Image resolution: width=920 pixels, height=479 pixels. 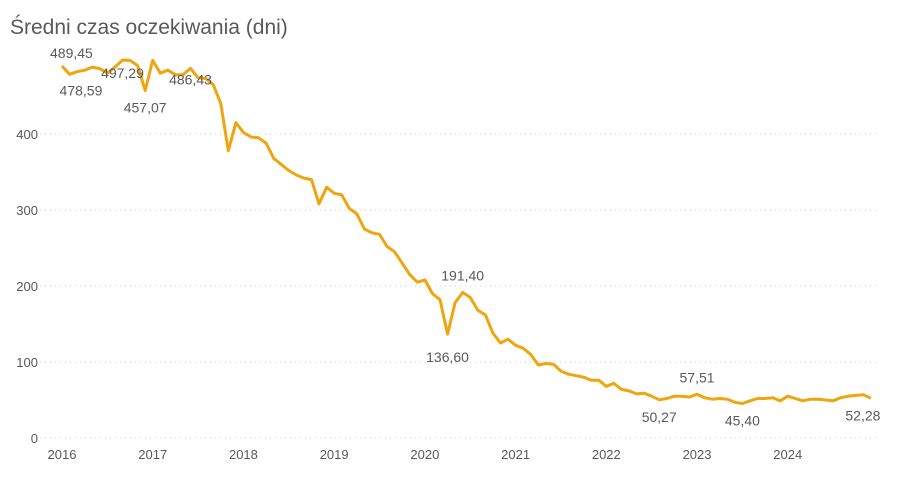 I want to click on y-tick-label: 300, so click(x=27, y=210).